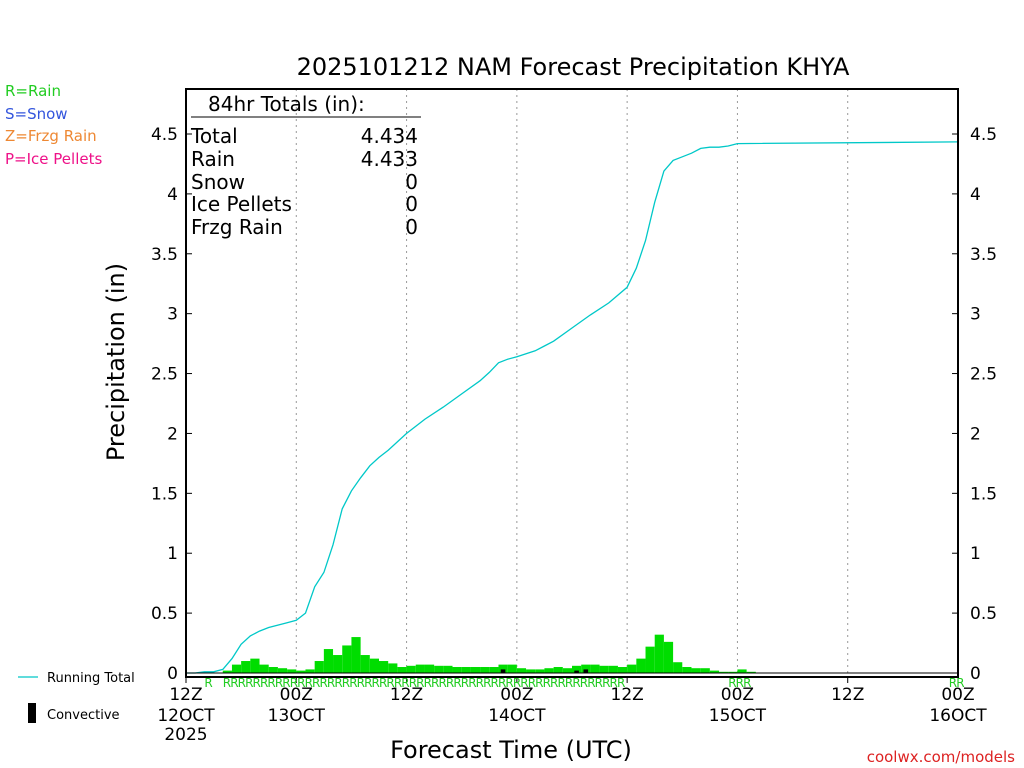 This screenshot has width=1024, height=768. I want to click on x-tick-date: 16OCT, so click(958, 716).